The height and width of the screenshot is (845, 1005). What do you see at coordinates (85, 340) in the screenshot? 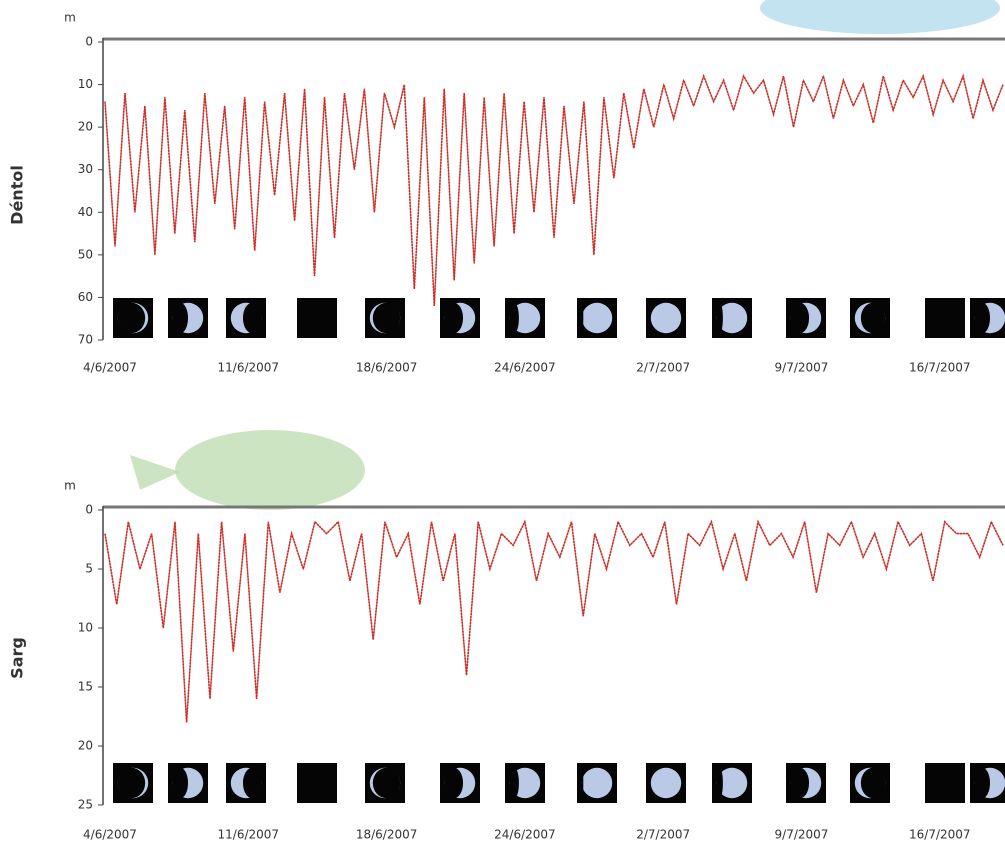
I see `y-tick-label: 70` at bounding box center [85, 340].